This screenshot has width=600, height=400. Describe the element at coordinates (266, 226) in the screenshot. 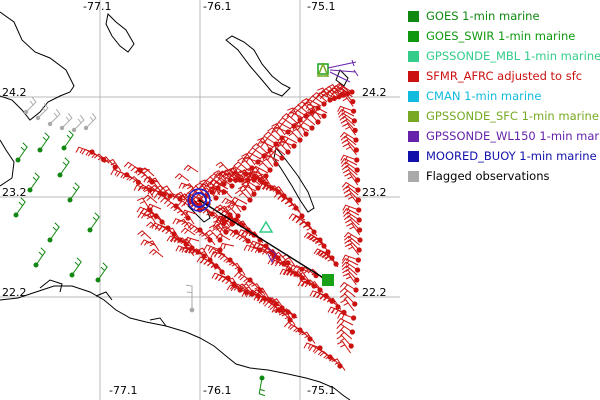

I see `gpssonde-mbl-marker` at that location.